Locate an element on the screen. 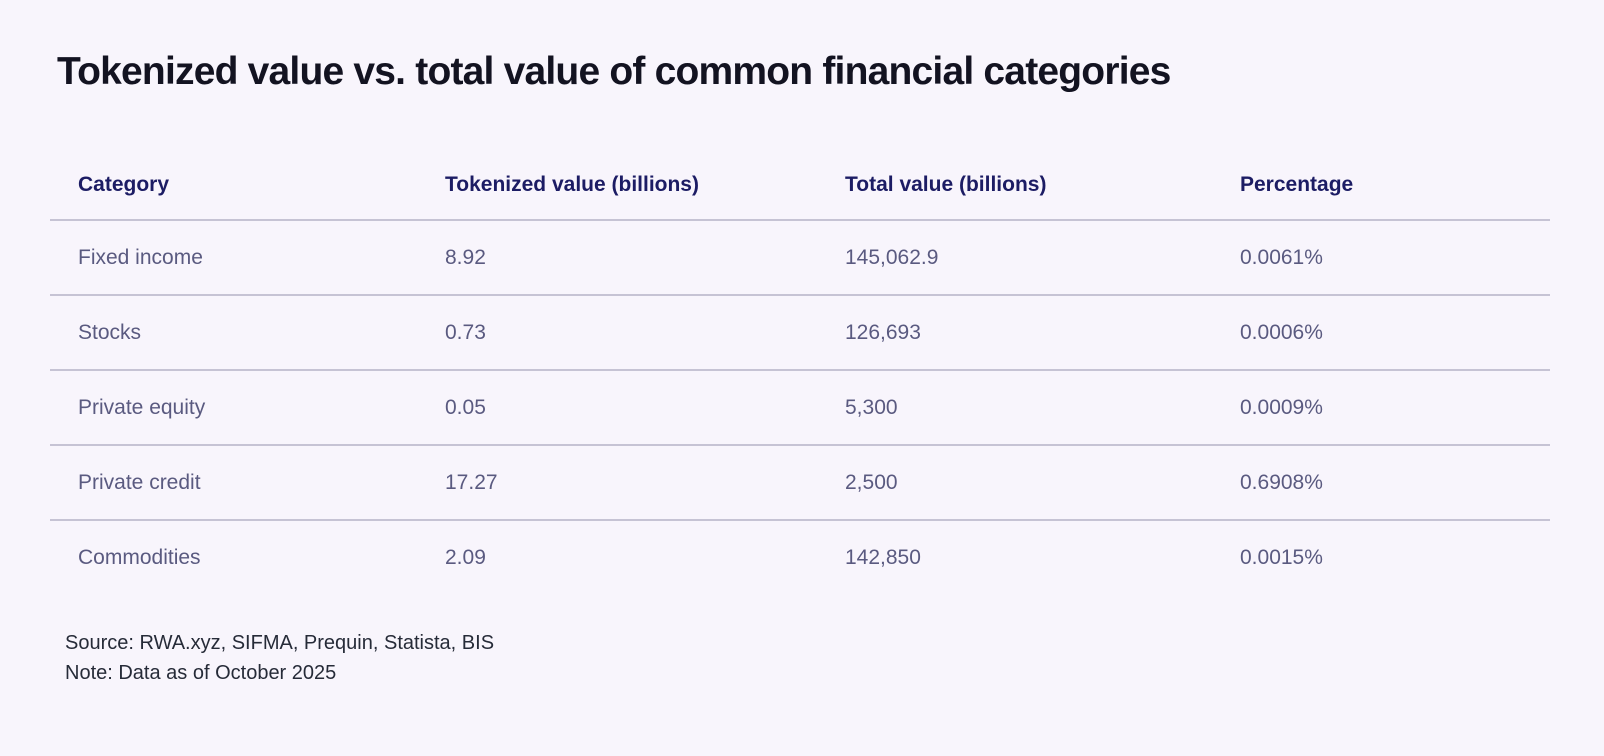 This screenshot has width=1604, height=756. date-note: Note: Data as of October 2025 is located at coordinates (201, 673).